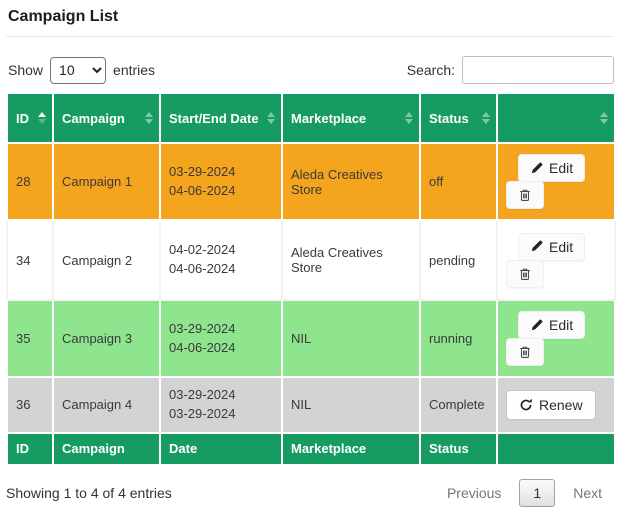  Describe the element at coordinates (556, 118) in the screenshot. I see `column-header-actions` at that location.